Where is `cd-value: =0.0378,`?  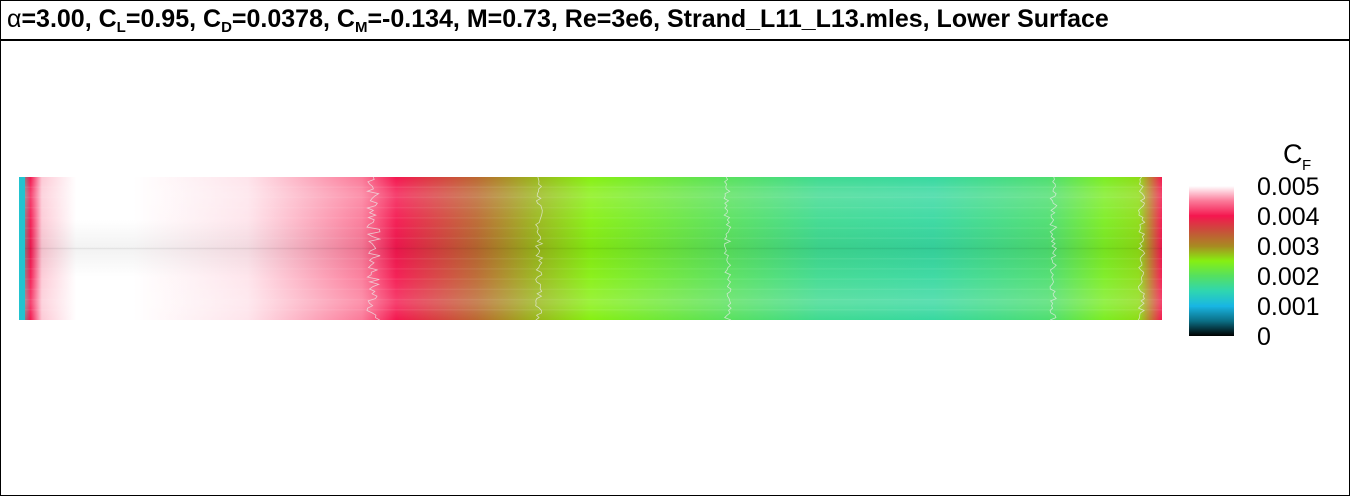 cd-value: =0.0378, is located at coordinates (284, 19).